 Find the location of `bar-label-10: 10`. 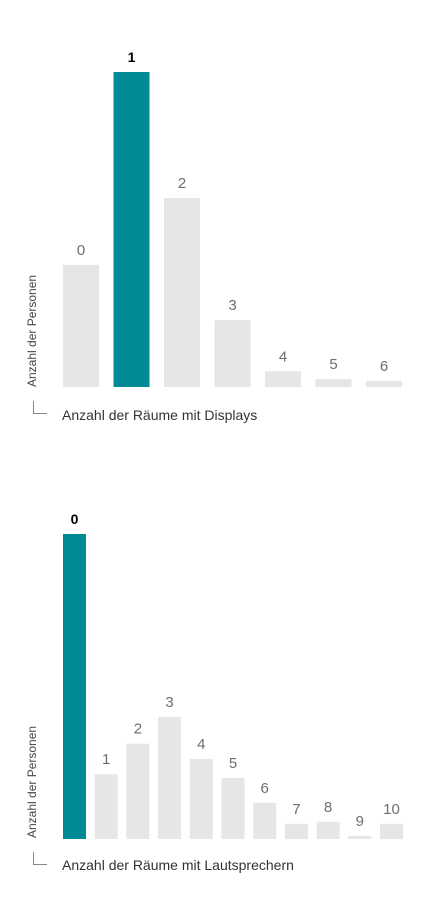

bar-label-10: 10 is located at coordinates (391, 809).